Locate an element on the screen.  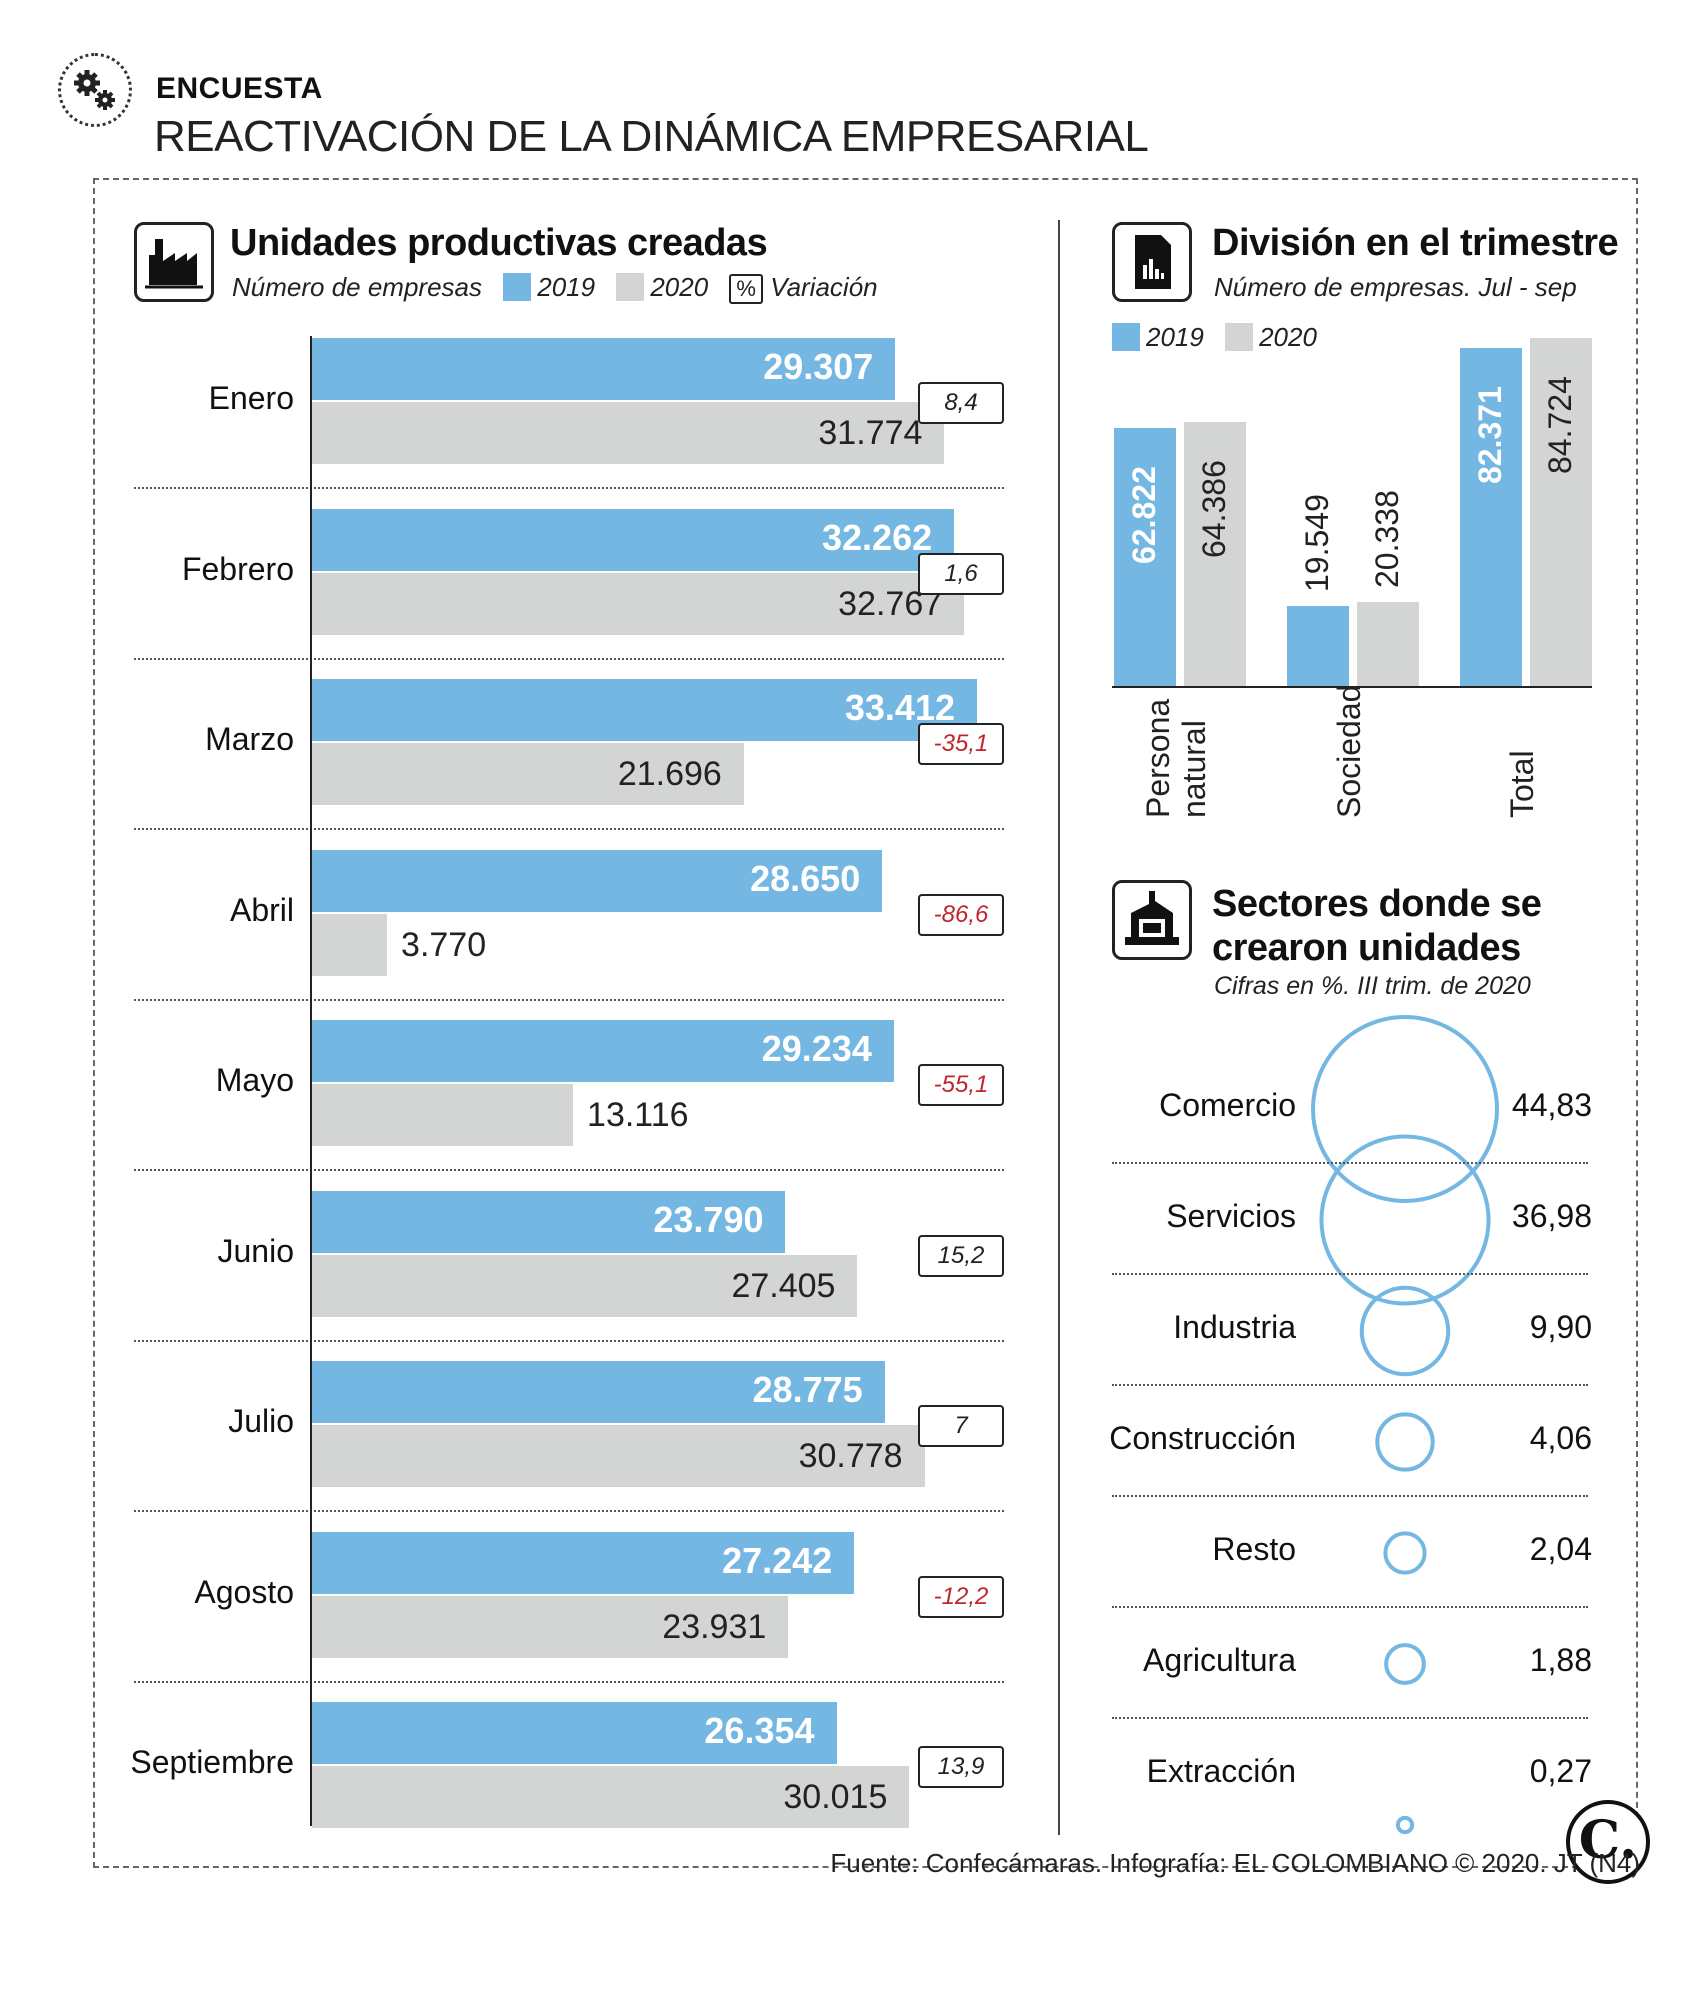
legend2-label-2020: 2020 is located at coordinates (1288, 337).